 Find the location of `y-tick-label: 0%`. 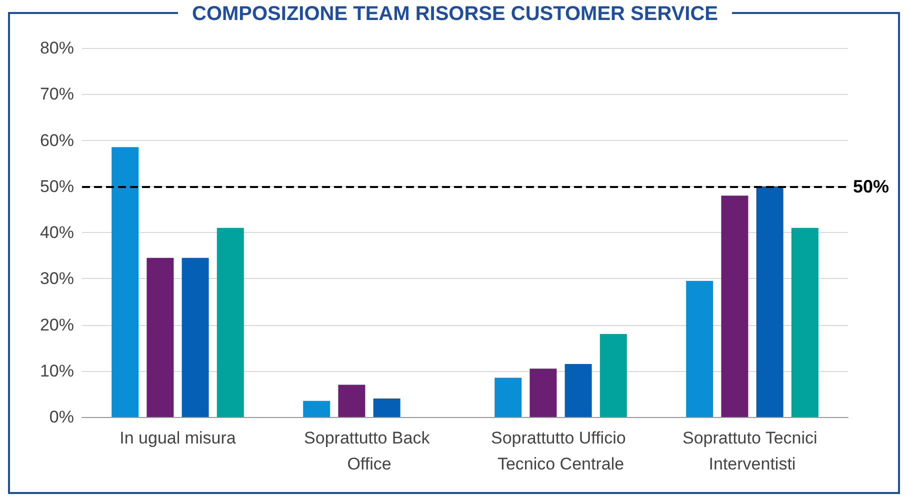

y-tick-label: 0% is located at coordinates (61, 417).